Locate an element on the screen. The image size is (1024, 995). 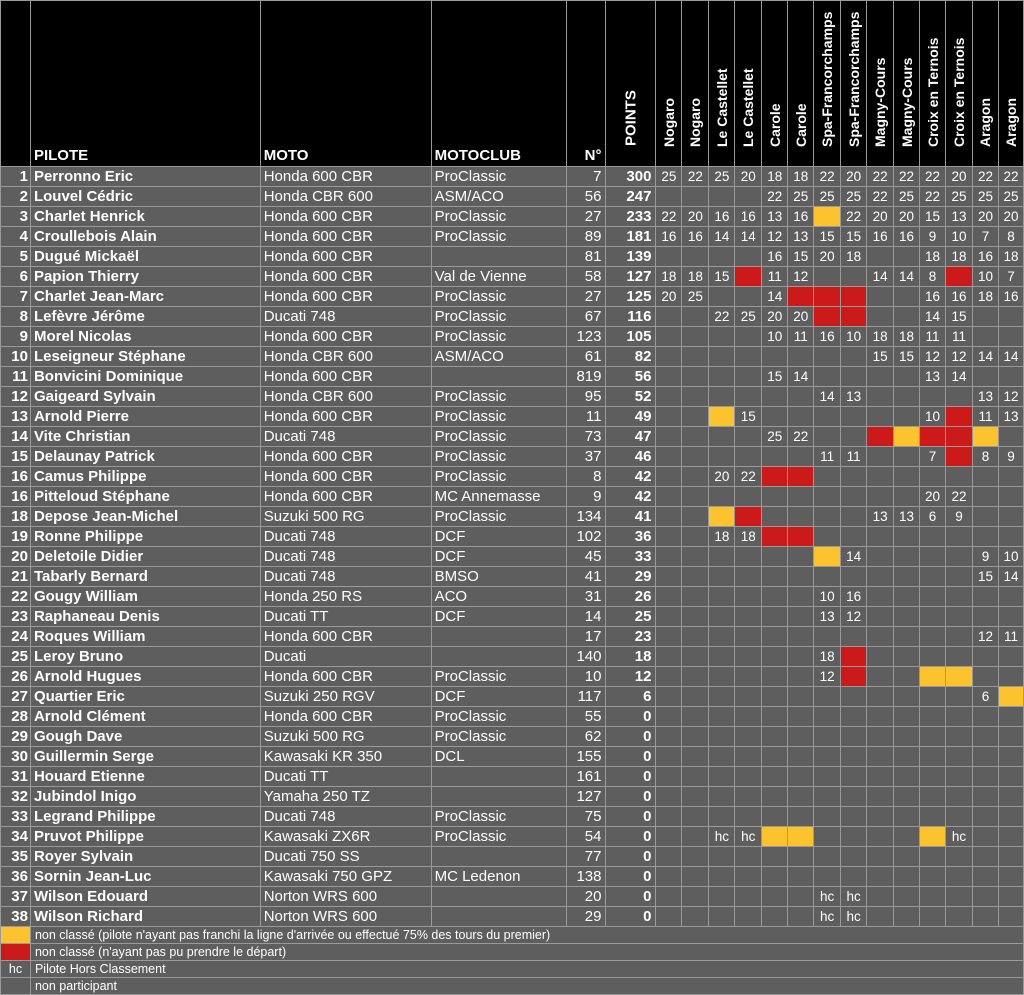
race-result-cell: 15 is located at coordinates (748, 416).